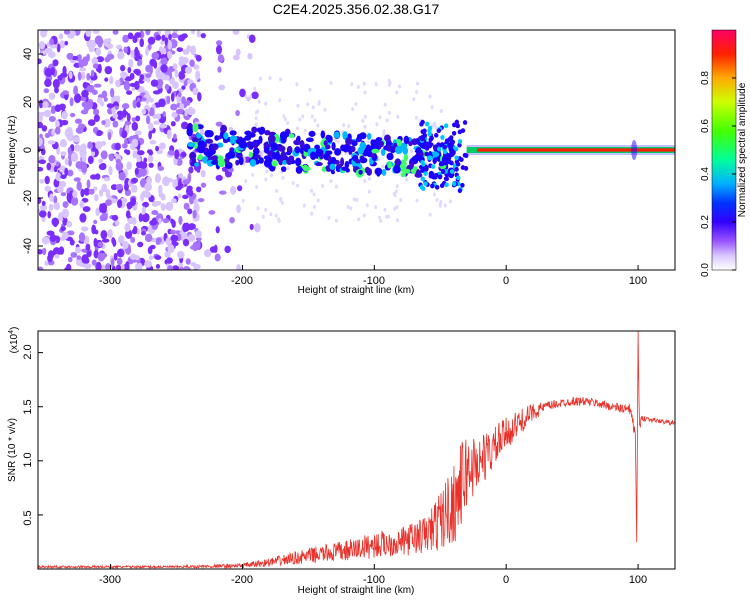 This screenshot has height=600, width=750. Describe the element at coordinates (12, 450) in the screenshot. I see `snr-y-label: SNR (10 * v/v)` at that location.